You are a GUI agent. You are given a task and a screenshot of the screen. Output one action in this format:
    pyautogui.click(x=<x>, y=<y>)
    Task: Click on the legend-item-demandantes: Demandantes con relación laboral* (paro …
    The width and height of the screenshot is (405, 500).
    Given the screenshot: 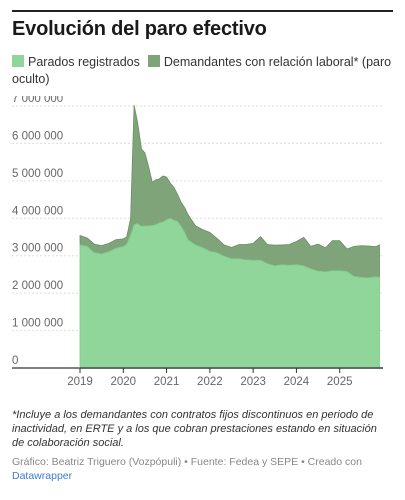 What is the action you would take?
    pyautogui.click(x=201, y=70)
    